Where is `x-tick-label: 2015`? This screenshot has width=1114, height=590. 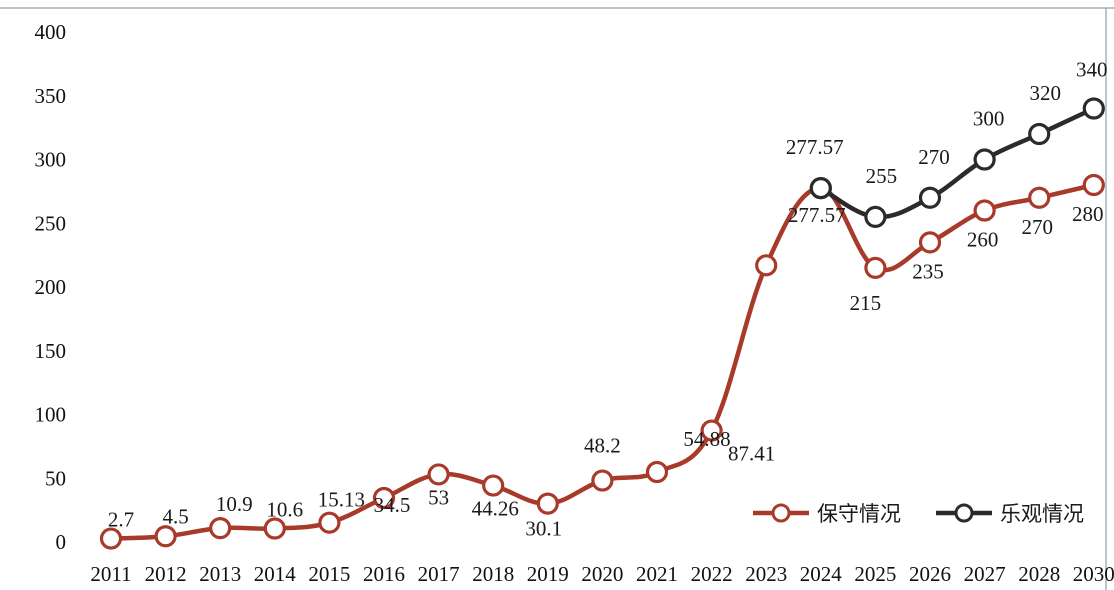
x-tick-label: 2015 is located at coordinates (329, 574).